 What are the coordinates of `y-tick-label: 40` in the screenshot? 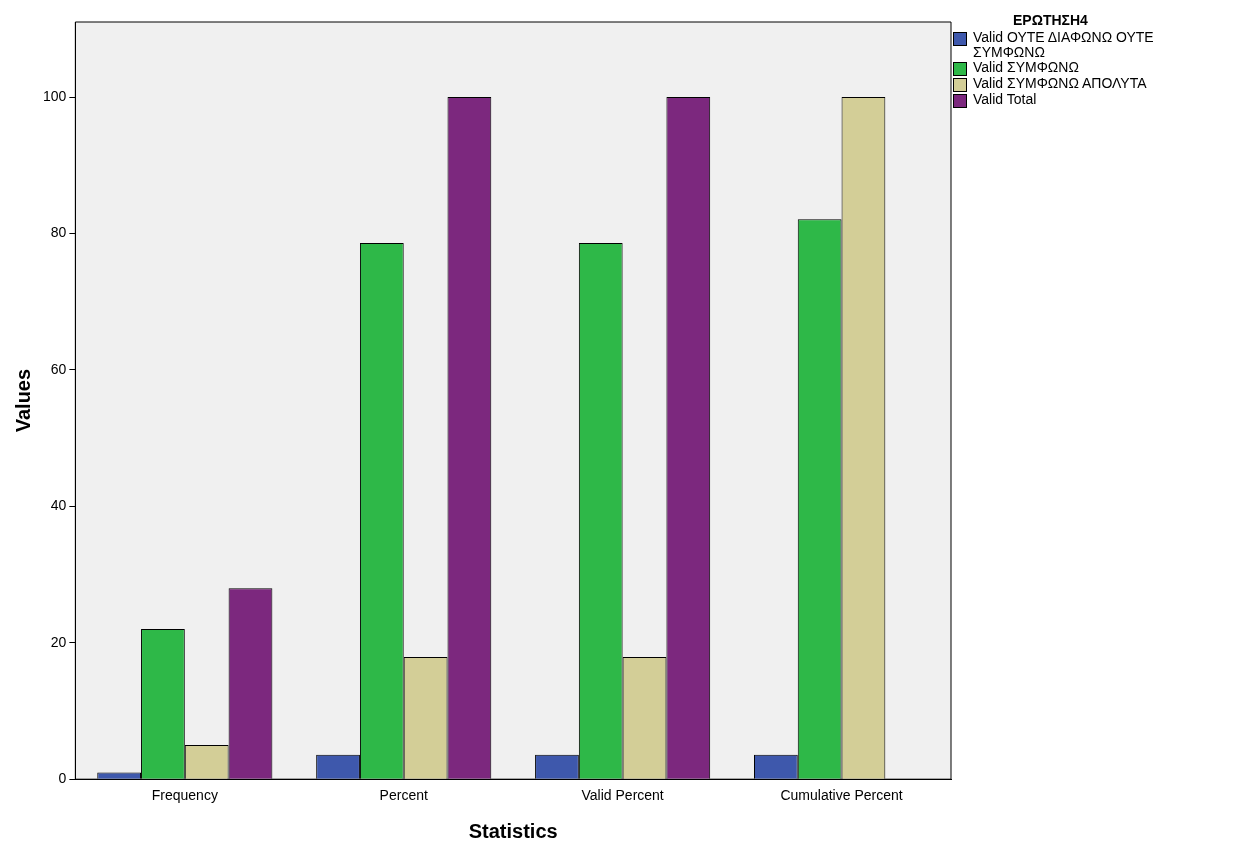 It's located at (58, 505).